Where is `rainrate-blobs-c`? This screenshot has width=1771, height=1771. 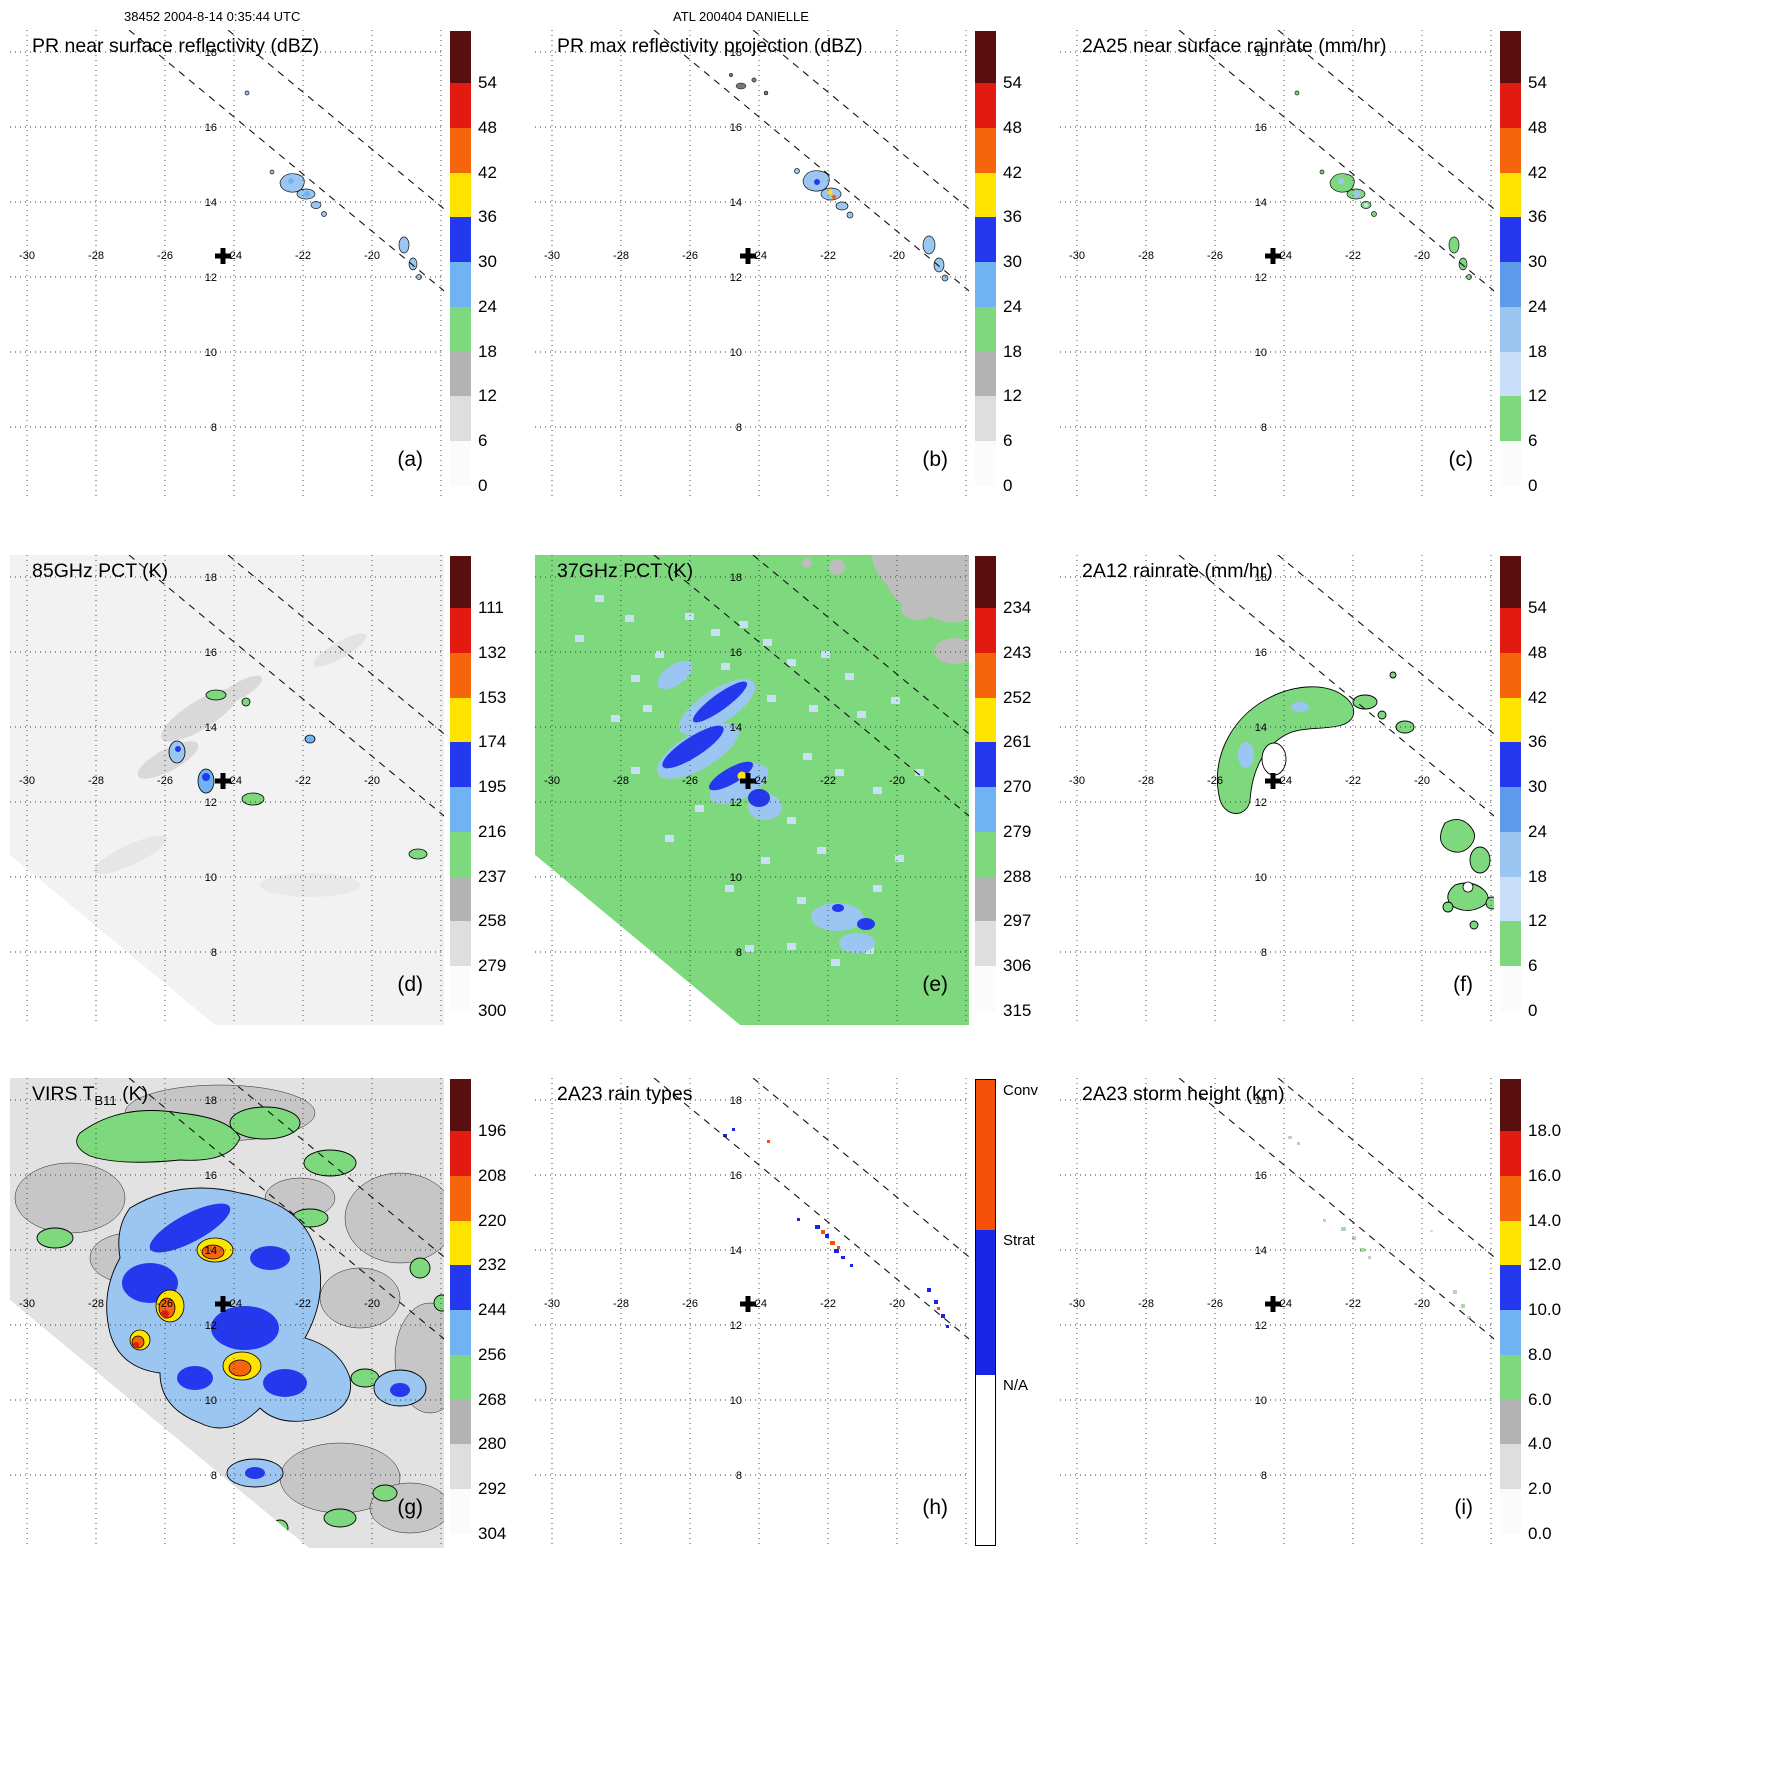 rainrate-blobs-c is located at coordinates (1383, 185).